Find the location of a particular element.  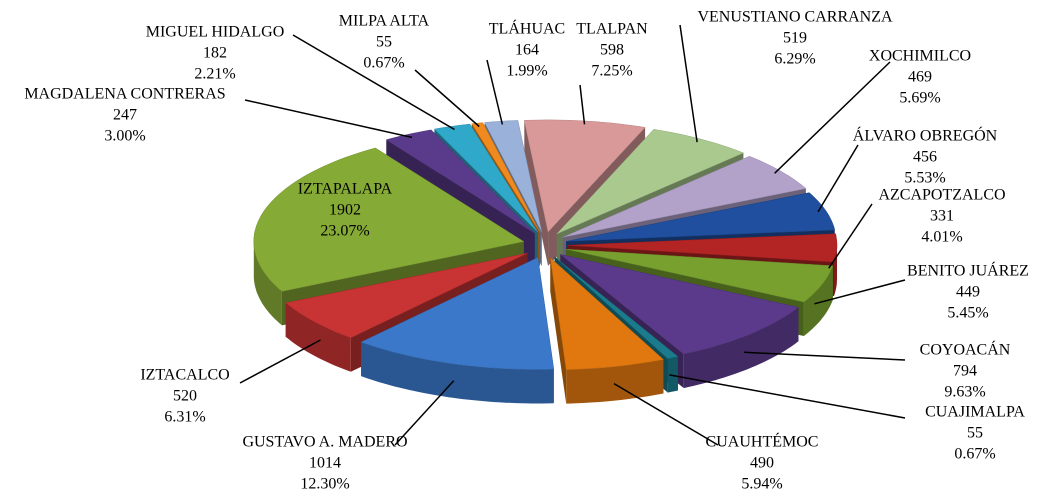

data-label-percent: 12.30% is located at coordinates (324, 484).